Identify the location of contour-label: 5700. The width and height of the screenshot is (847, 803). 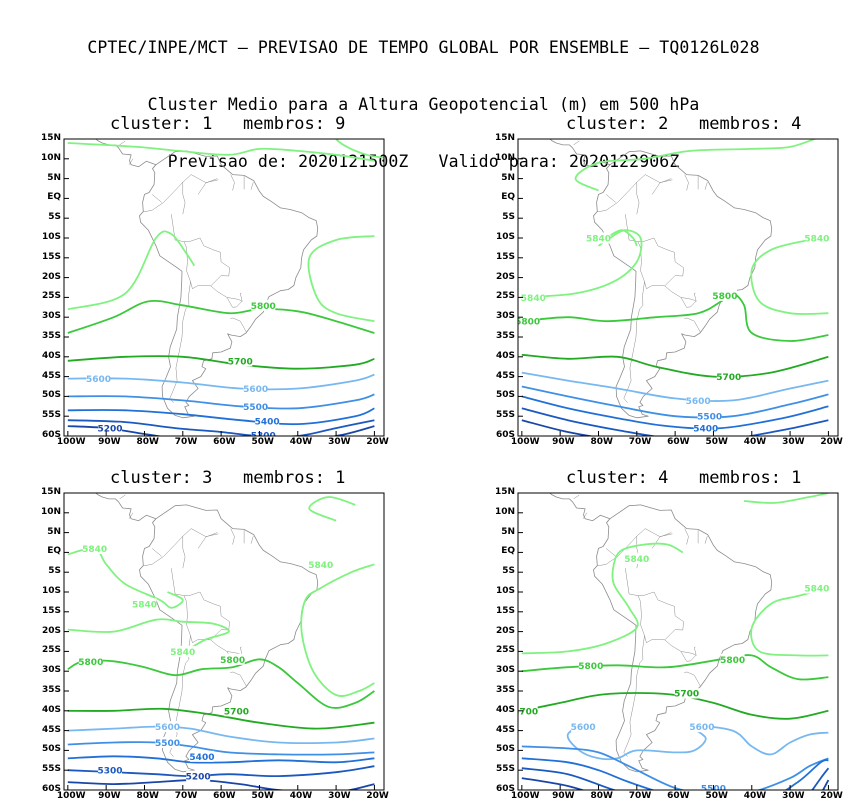
(686, 694).